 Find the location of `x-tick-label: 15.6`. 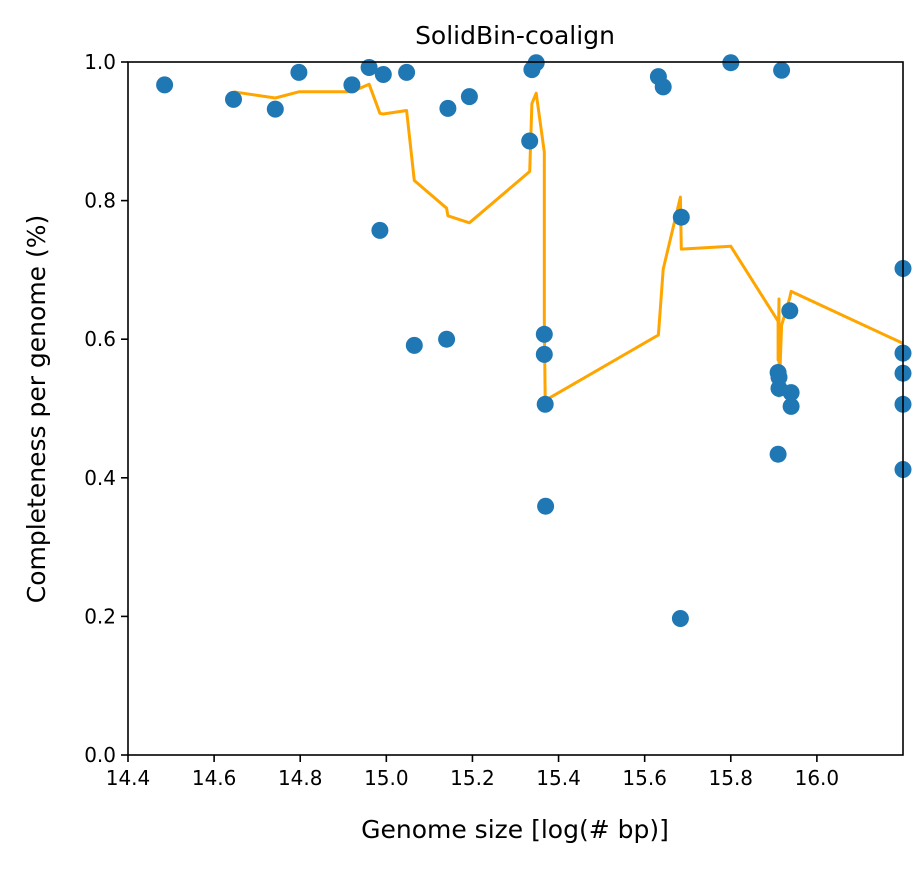

x-tick-label: 15.6 is located at coordinates (644, 778).